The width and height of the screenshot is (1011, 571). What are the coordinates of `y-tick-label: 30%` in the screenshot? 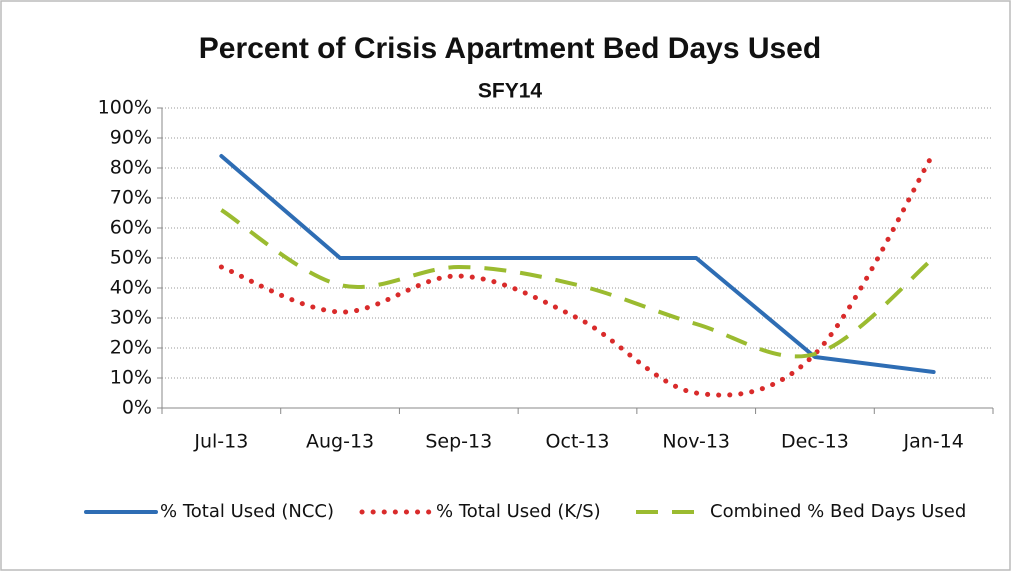 It's located at (131, 318).